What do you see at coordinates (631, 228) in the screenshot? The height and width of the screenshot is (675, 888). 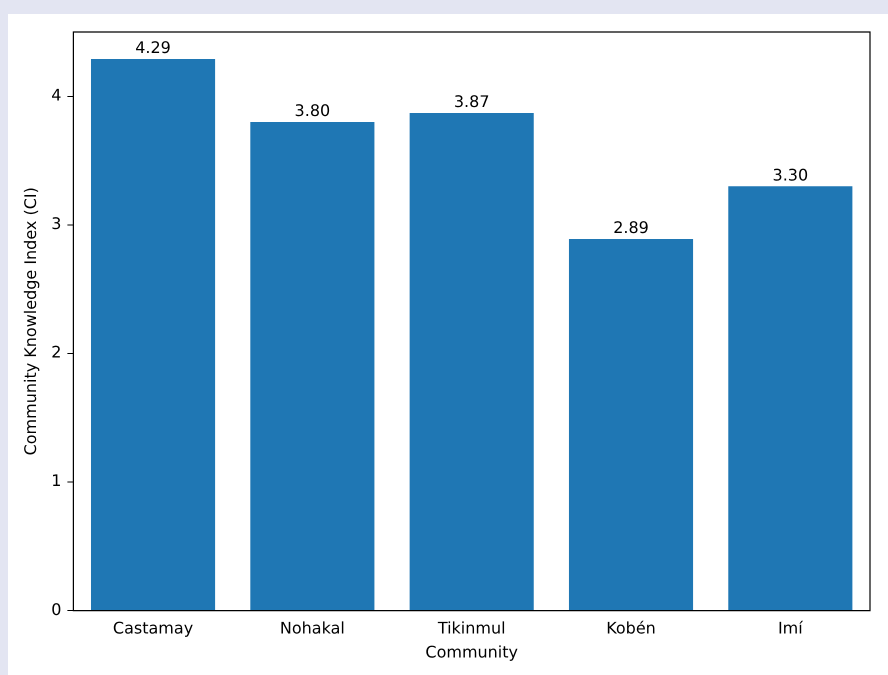 I see `data-label: 2.89` at bounding box center [631, 228].